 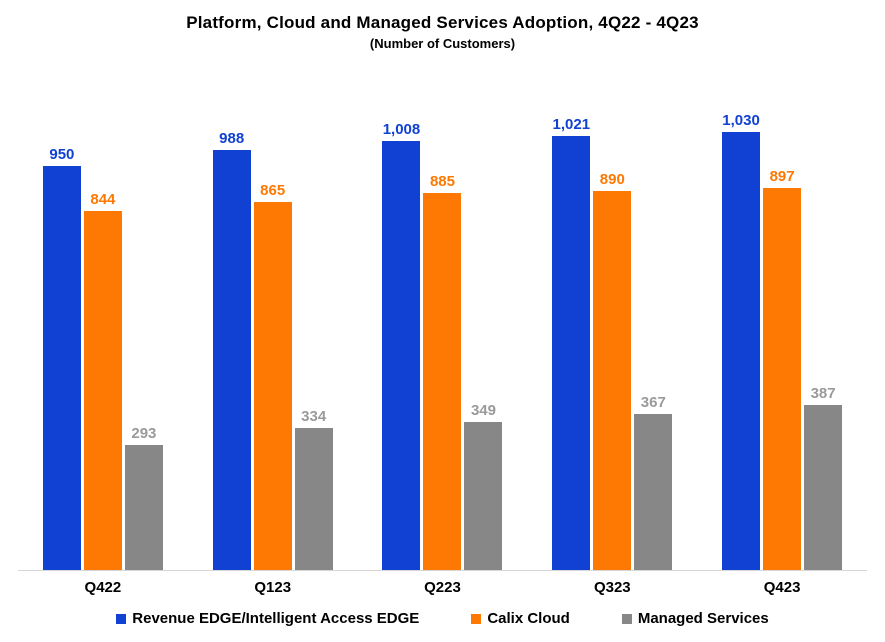 I want to click on bar-col: 293, so click(x=143, y=336).